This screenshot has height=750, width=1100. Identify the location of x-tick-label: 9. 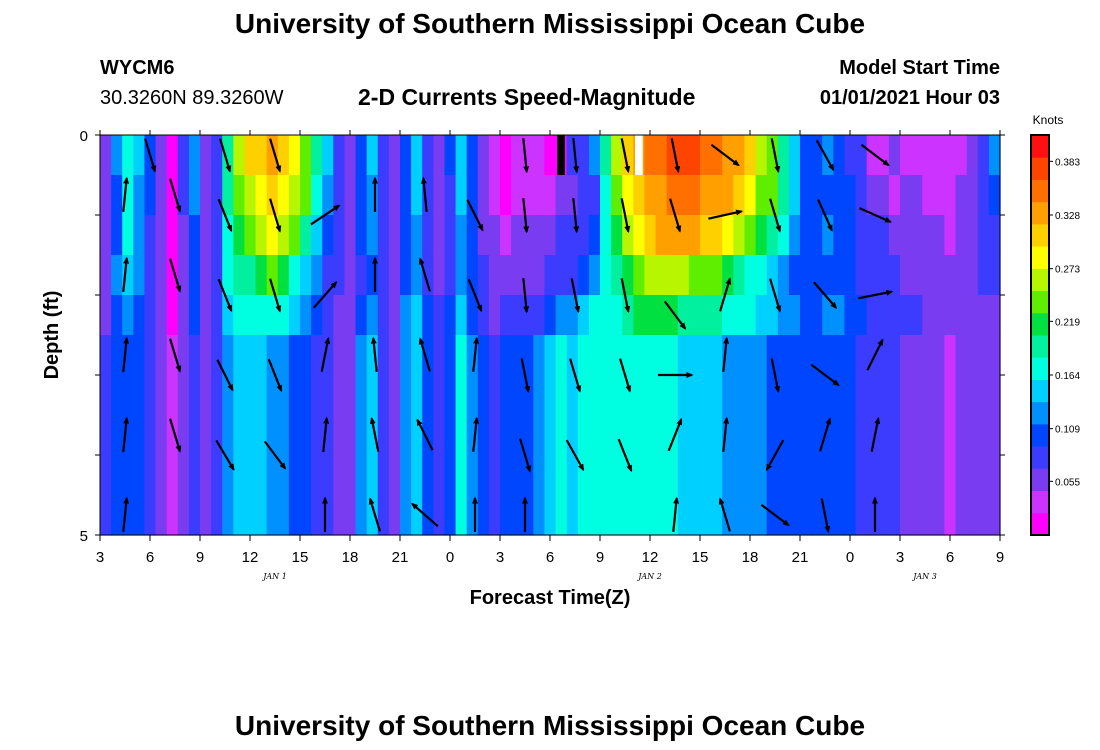
(1000, 557).